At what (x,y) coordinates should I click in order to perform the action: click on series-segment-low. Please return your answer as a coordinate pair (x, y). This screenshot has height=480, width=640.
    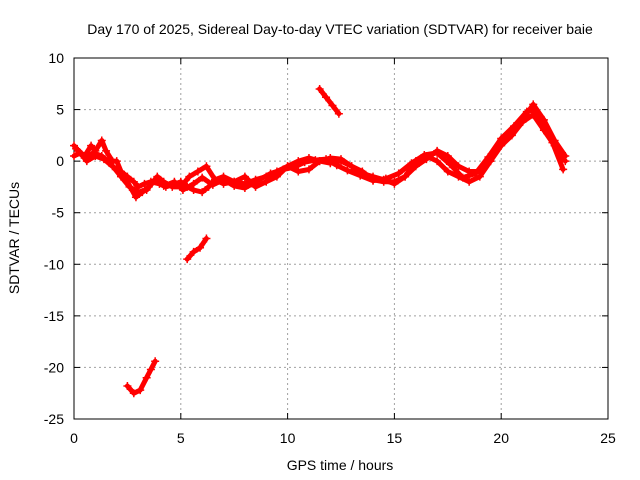
    Looking at the image, I should click on (141, 377).